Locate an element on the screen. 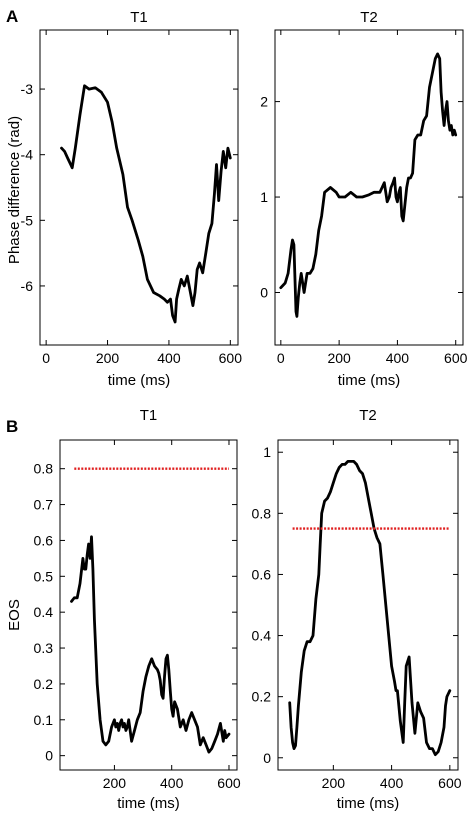 The width and height of the screenshot is (474, 827). x-tick-label-a-t2: 0 is located at coordinates (281, 358).